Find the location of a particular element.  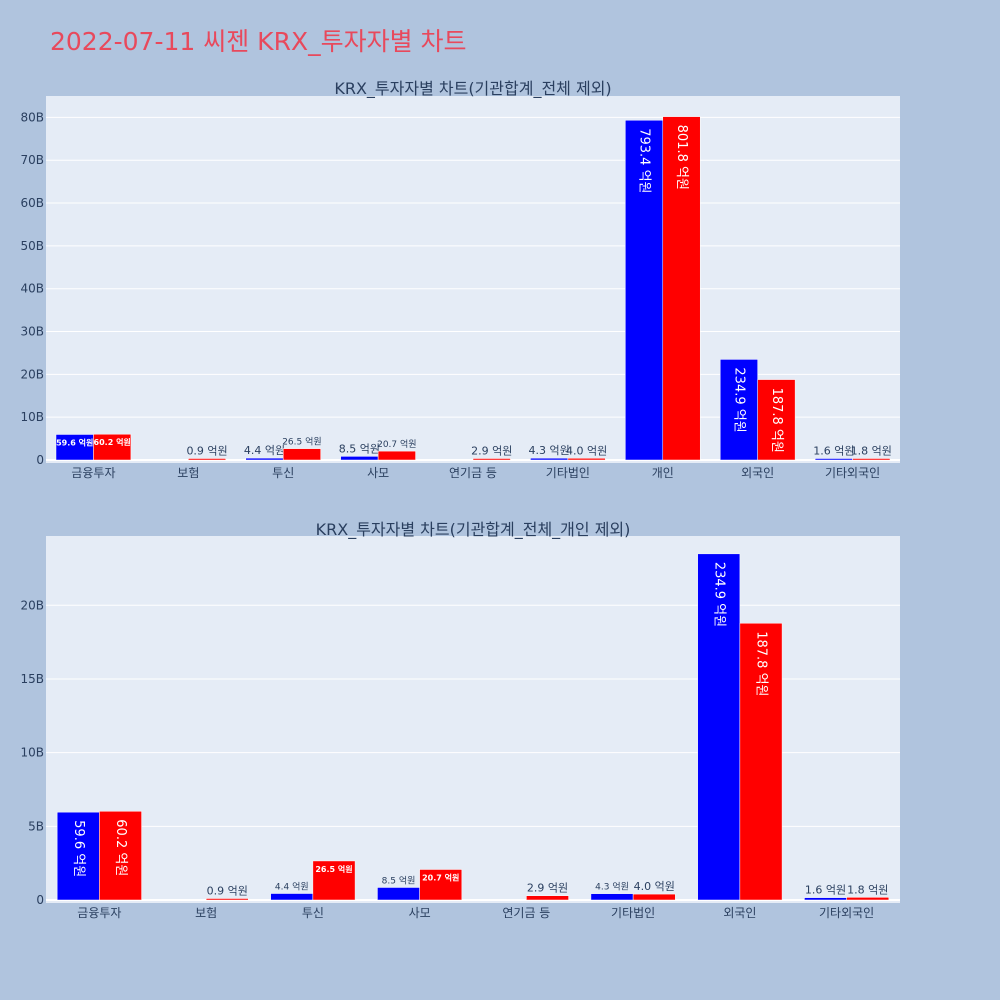

page-title: 2022-07-11 씨젠 KRX_투자자별 차트 is located at coordinates (258, 41).